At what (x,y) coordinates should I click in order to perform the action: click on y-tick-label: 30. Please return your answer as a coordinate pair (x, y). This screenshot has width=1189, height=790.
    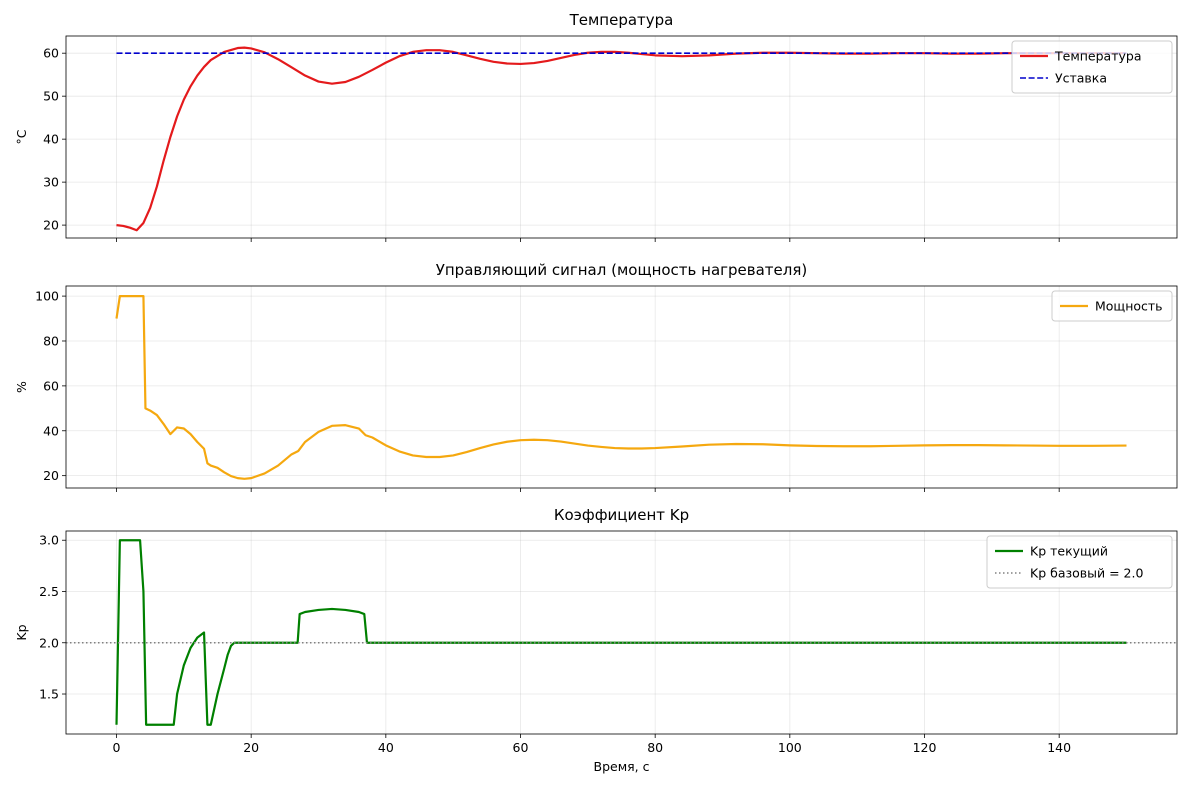
    Looking at the image, I should click on (51, 182).